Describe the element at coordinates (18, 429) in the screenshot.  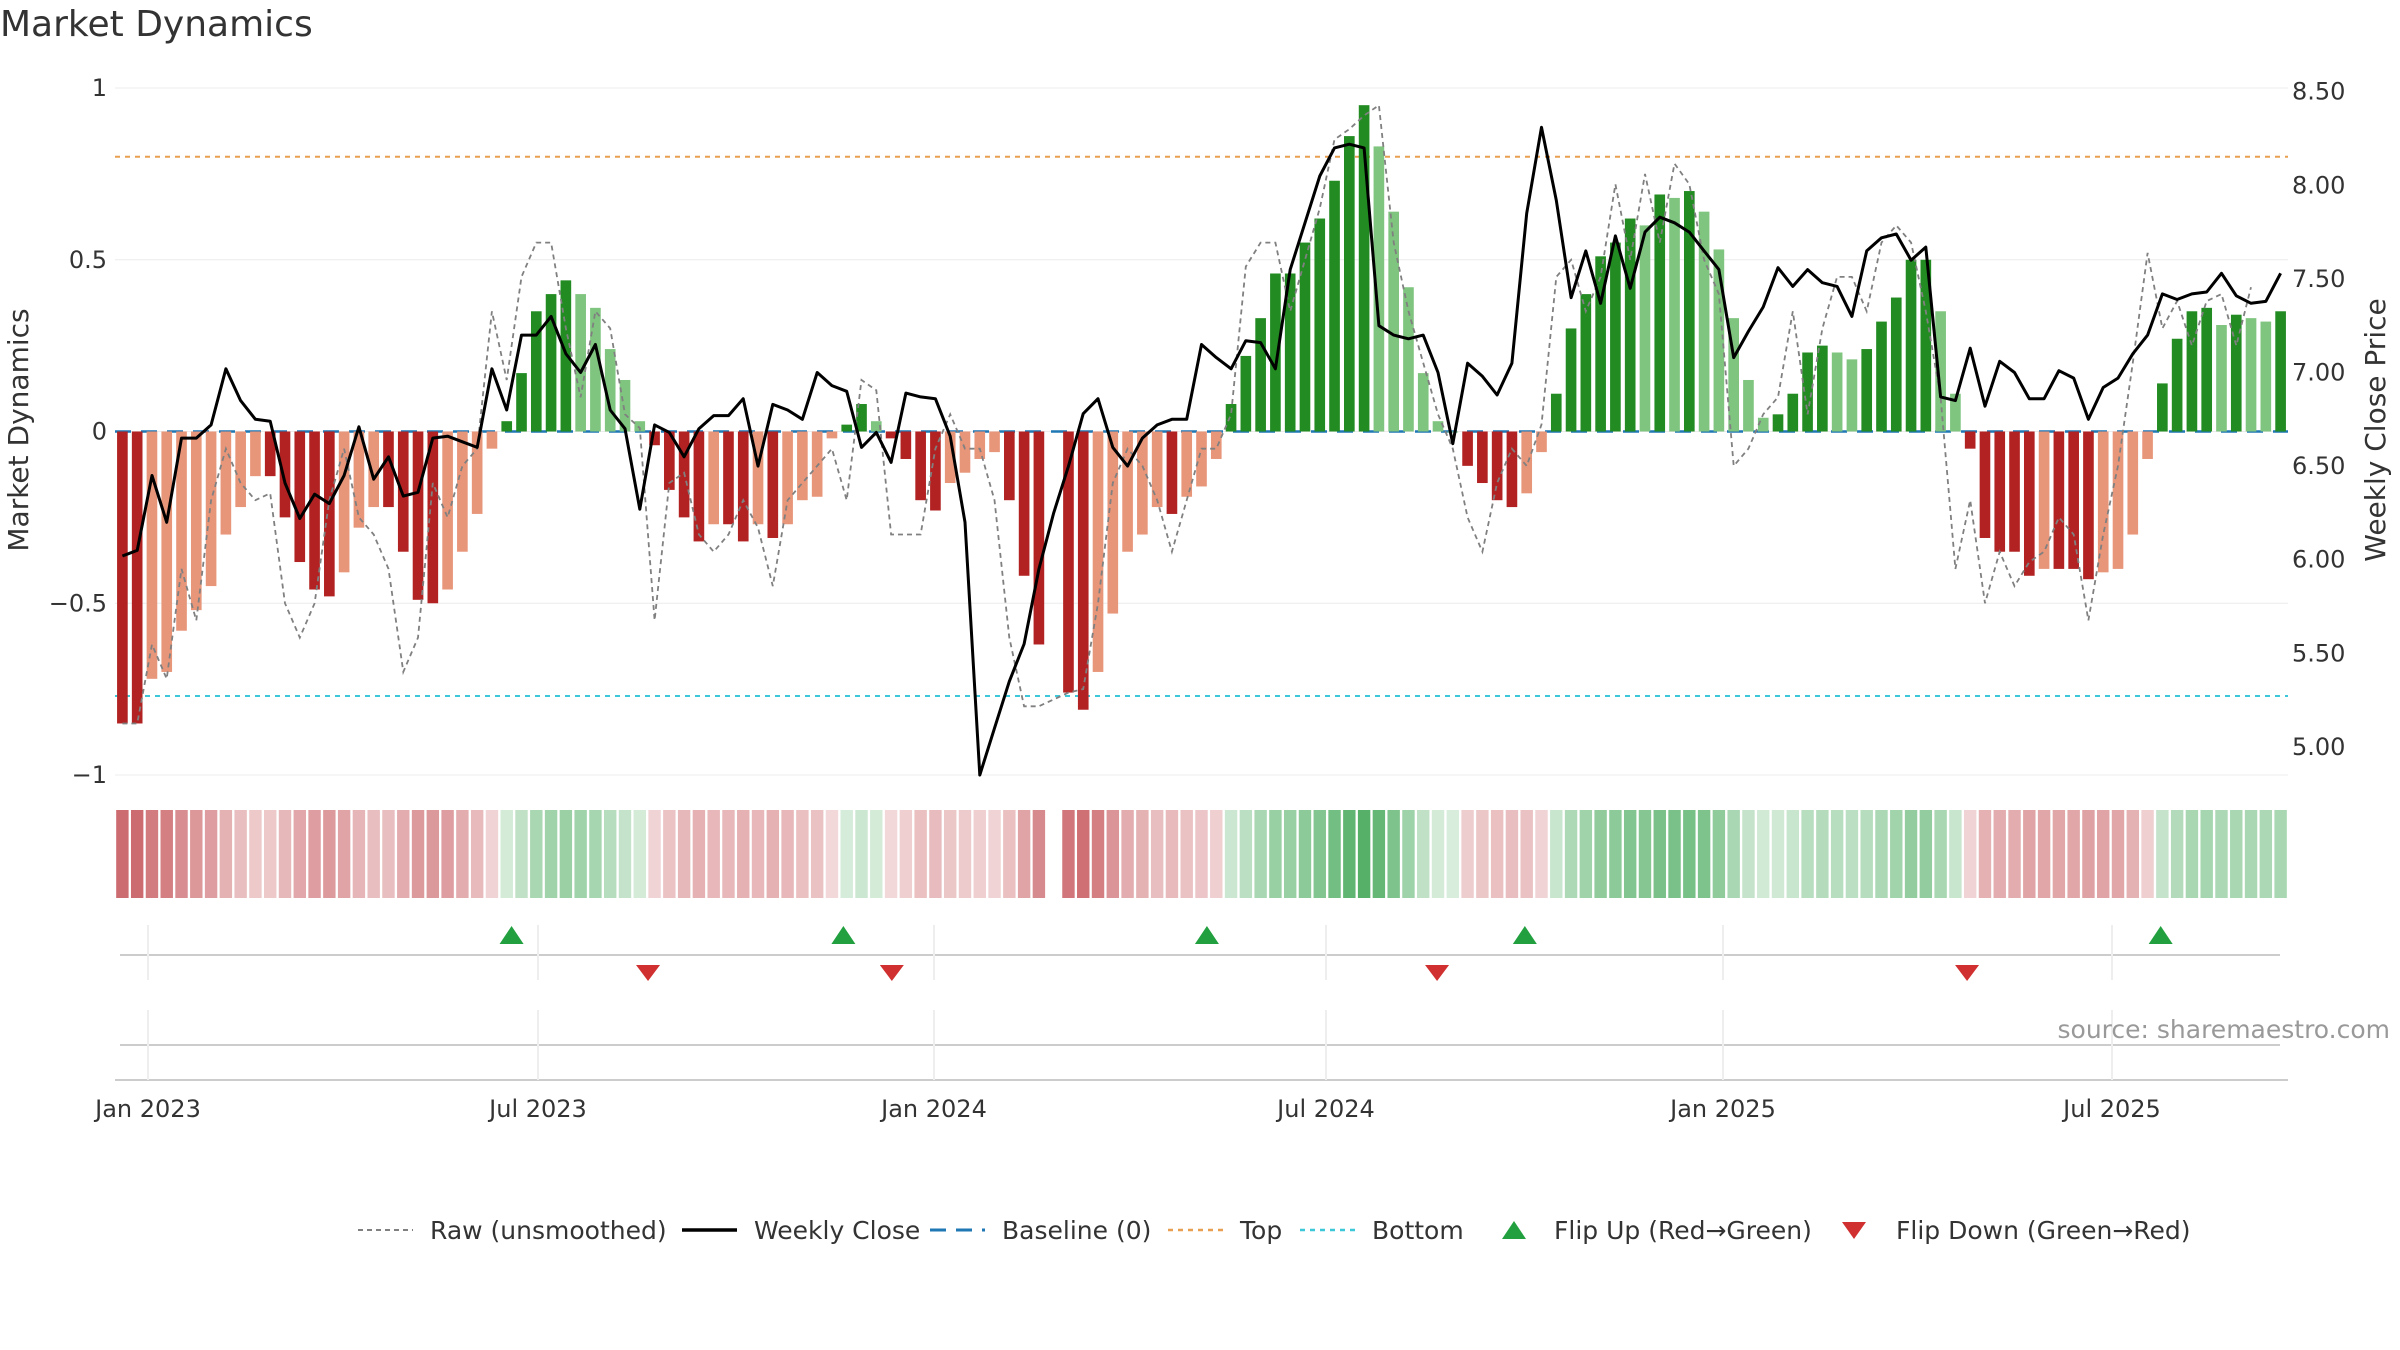
I see `y-axis-left-label: Market Dynamics` at that location.